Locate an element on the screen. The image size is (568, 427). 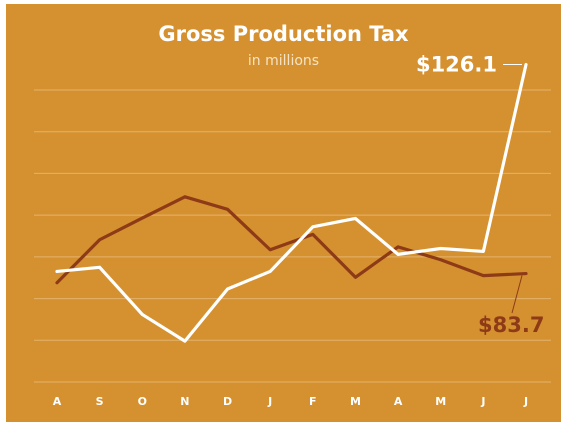
end-label-2: $83.7 is located at coordinates (511, 325).